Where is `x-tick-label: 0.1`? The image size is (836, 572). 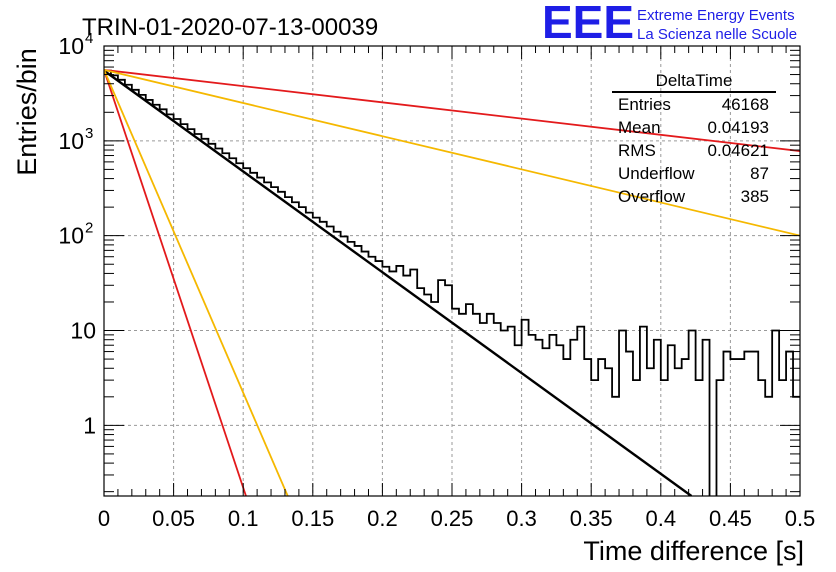
x-tick-label: 0.1 is located at coordinates (243, 518).